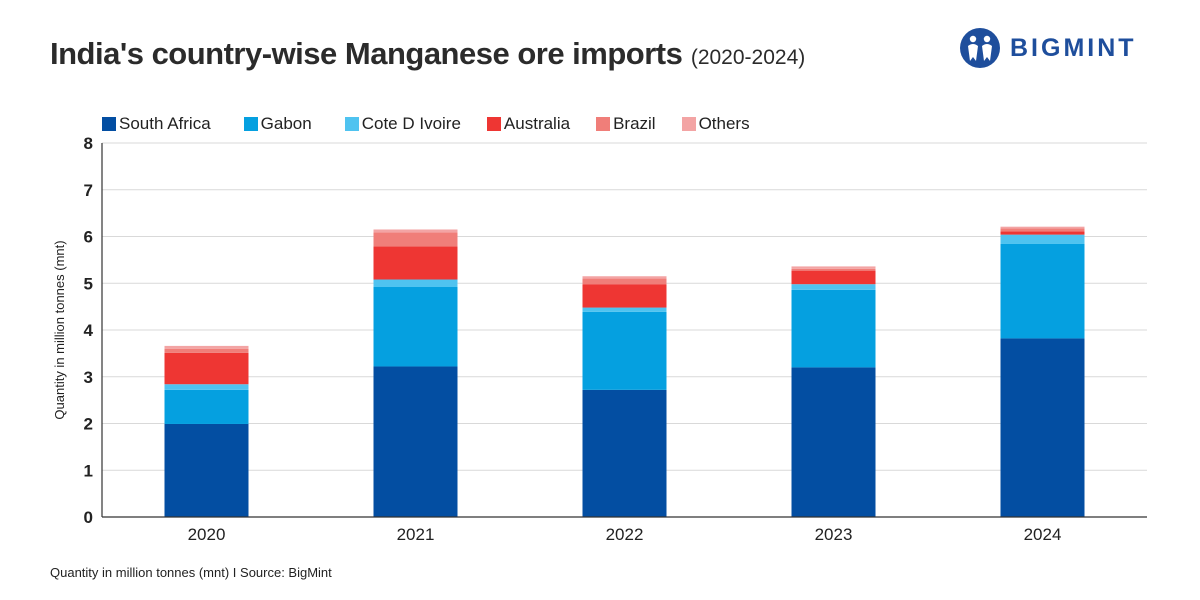 This screenshot has width=1200, height=600. I want to click on y-tick-label: 5, so click(88, 283).